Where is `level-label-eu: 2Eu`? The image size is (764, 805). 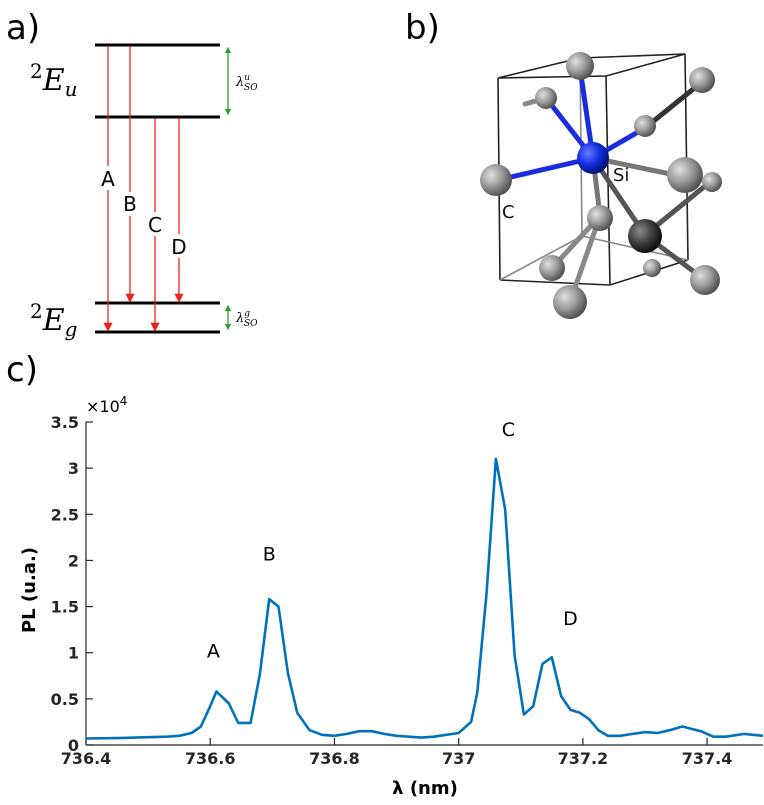 level-label-eu: 2Eu is located at coordinates (54, 80).